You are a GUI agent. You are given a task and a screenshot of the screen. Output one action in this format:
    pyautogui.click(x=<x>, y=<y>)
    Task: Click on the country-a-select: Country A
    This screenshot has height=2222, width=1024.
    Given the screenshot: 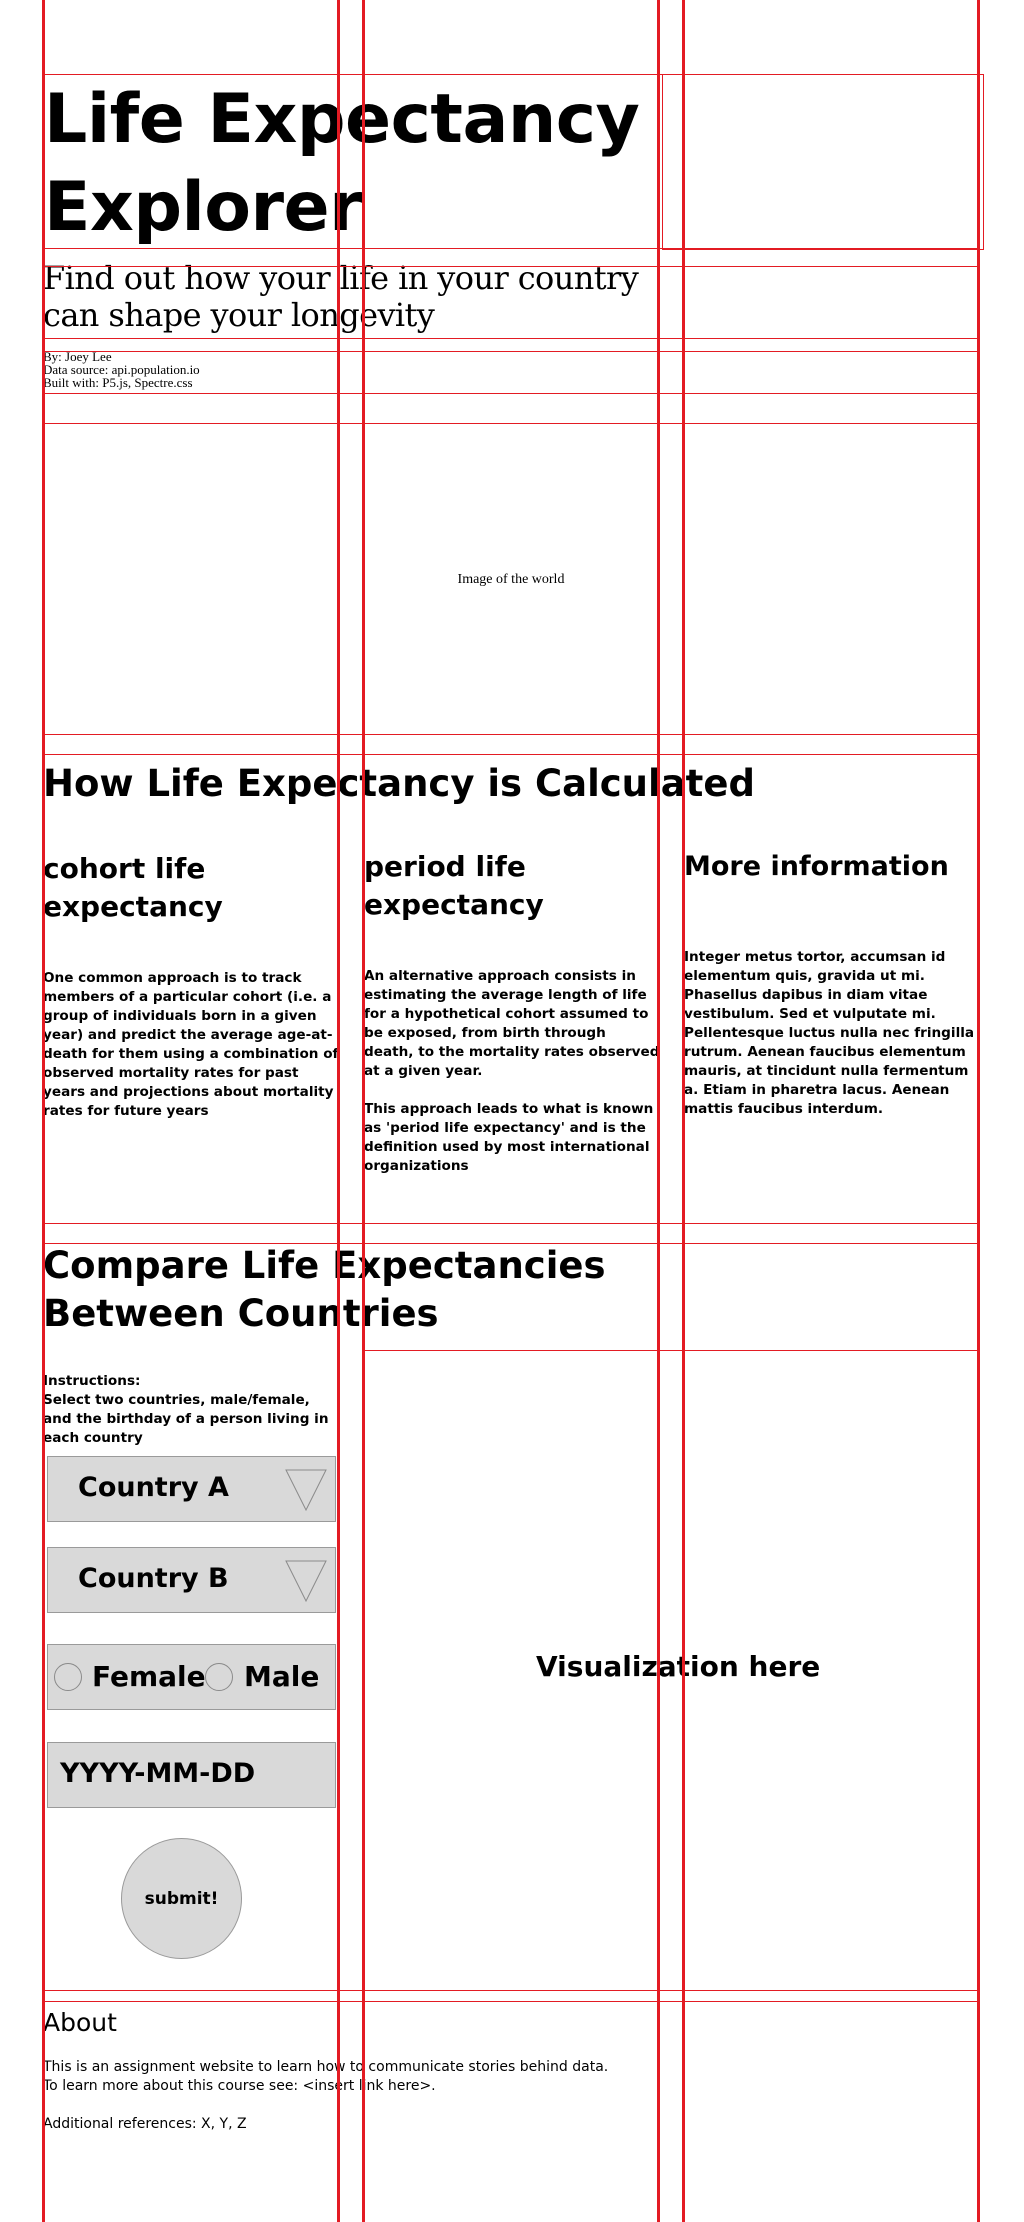 What is the action you would take?
    pyautogui.click(x=191, y=1489)
    